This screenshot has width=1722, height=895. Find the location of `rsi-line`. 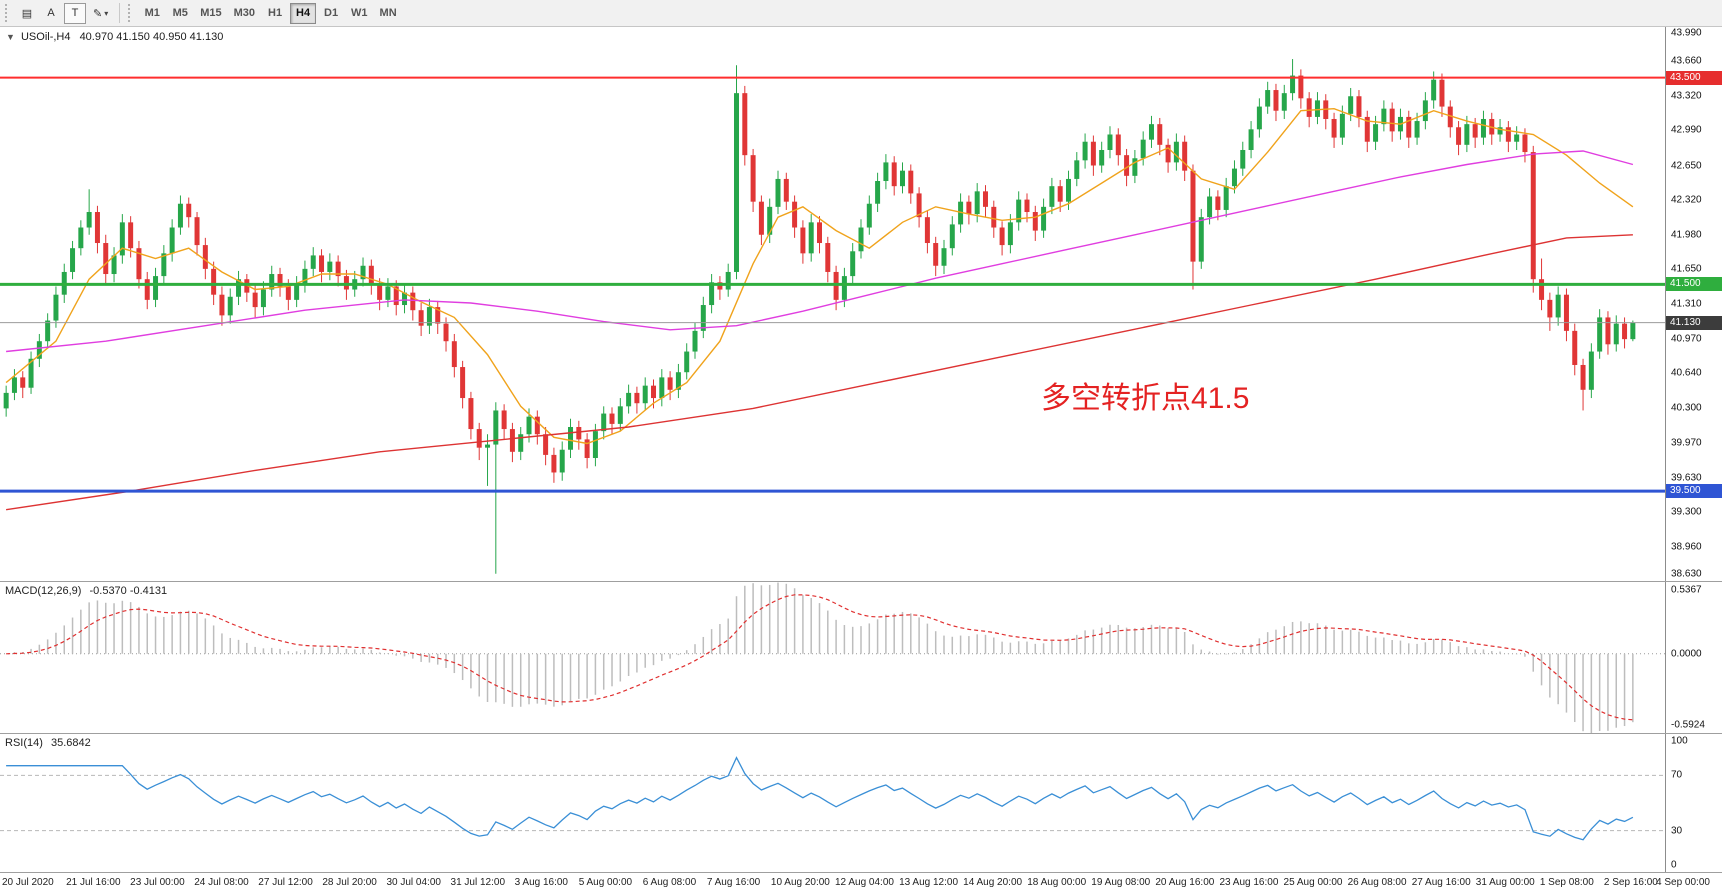

rsi-line is located at coordinates (820, 798).